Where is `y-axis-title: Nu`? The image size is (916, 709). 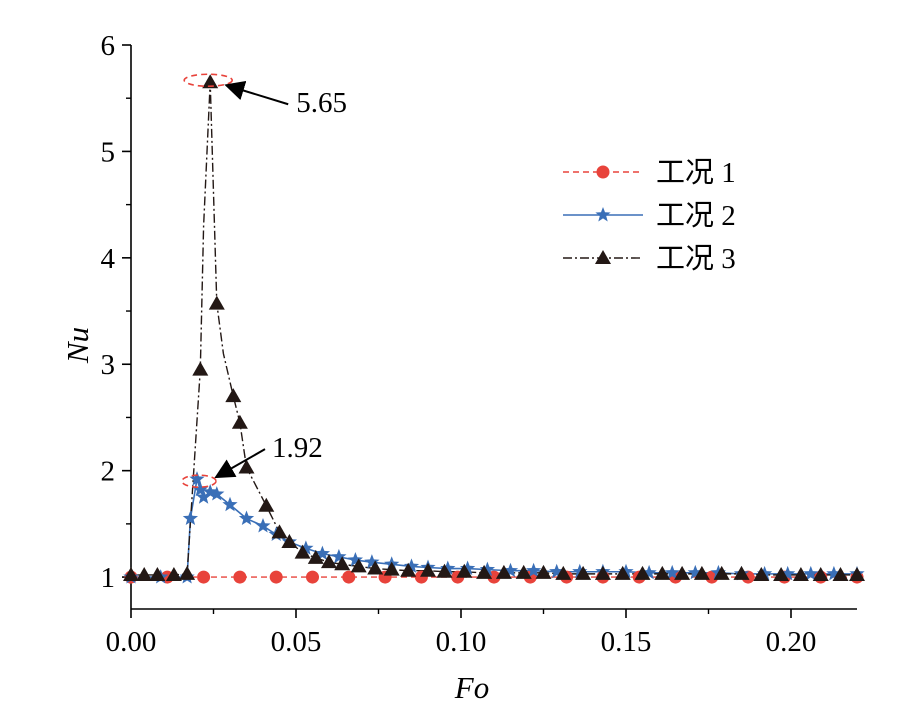 y-axis-title: Nu is located at coordinates (77, 345).